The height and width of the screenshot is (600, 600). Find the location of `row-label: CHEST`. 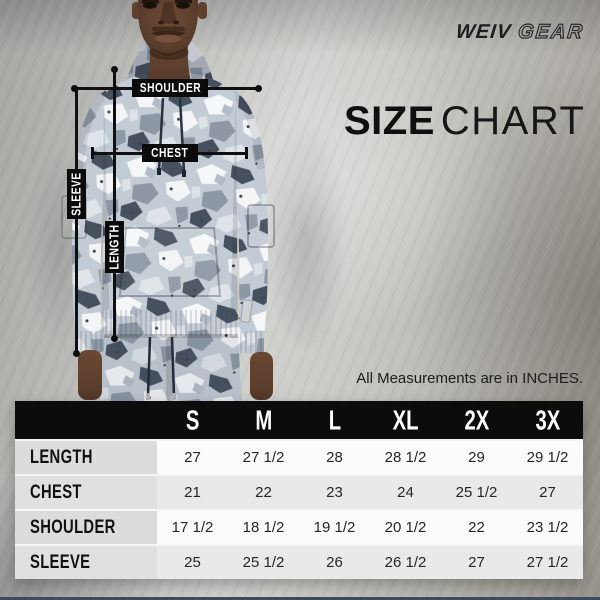

row-label: CHEST is located at coordinates (86, 492).